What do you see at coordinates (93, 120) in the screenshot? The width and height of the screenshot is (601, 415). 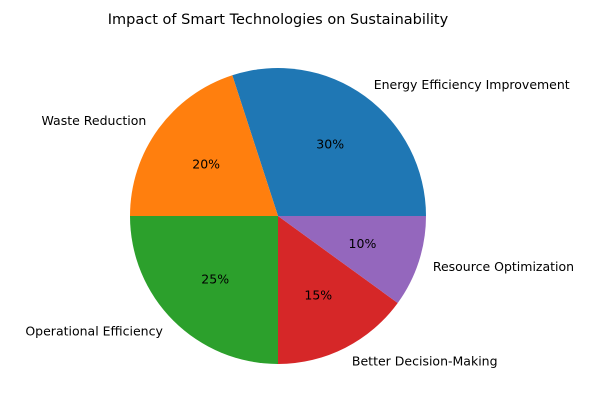 I see `slice-label: Waste Reduction` at bounding box center [93, 120].